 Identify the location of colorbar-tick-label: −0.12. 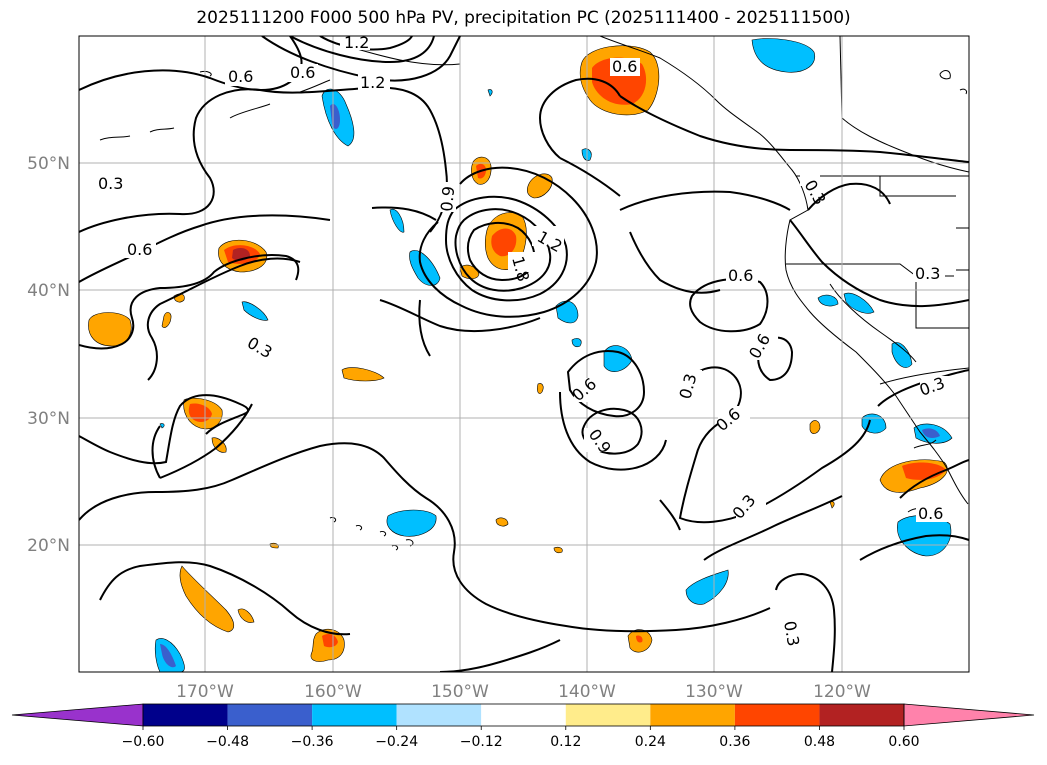
(481, 742).